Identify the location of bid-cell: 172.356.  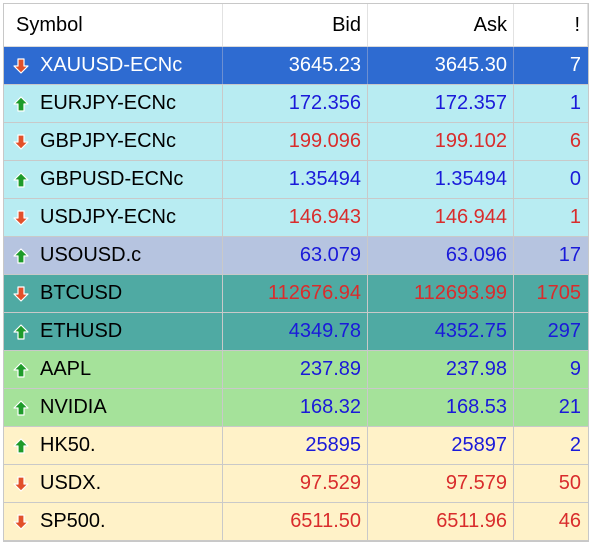
(295, 103).